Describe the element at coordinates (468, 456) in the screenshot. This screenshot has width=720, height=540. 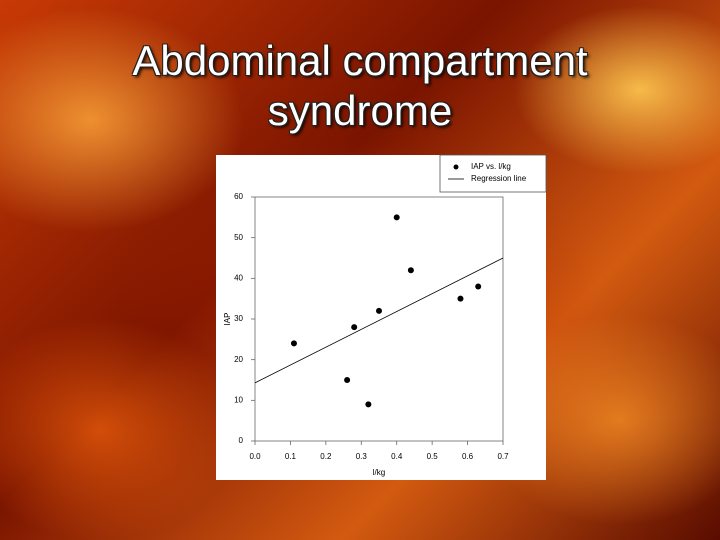
I see `x-tick-label: 0.6` at that location.